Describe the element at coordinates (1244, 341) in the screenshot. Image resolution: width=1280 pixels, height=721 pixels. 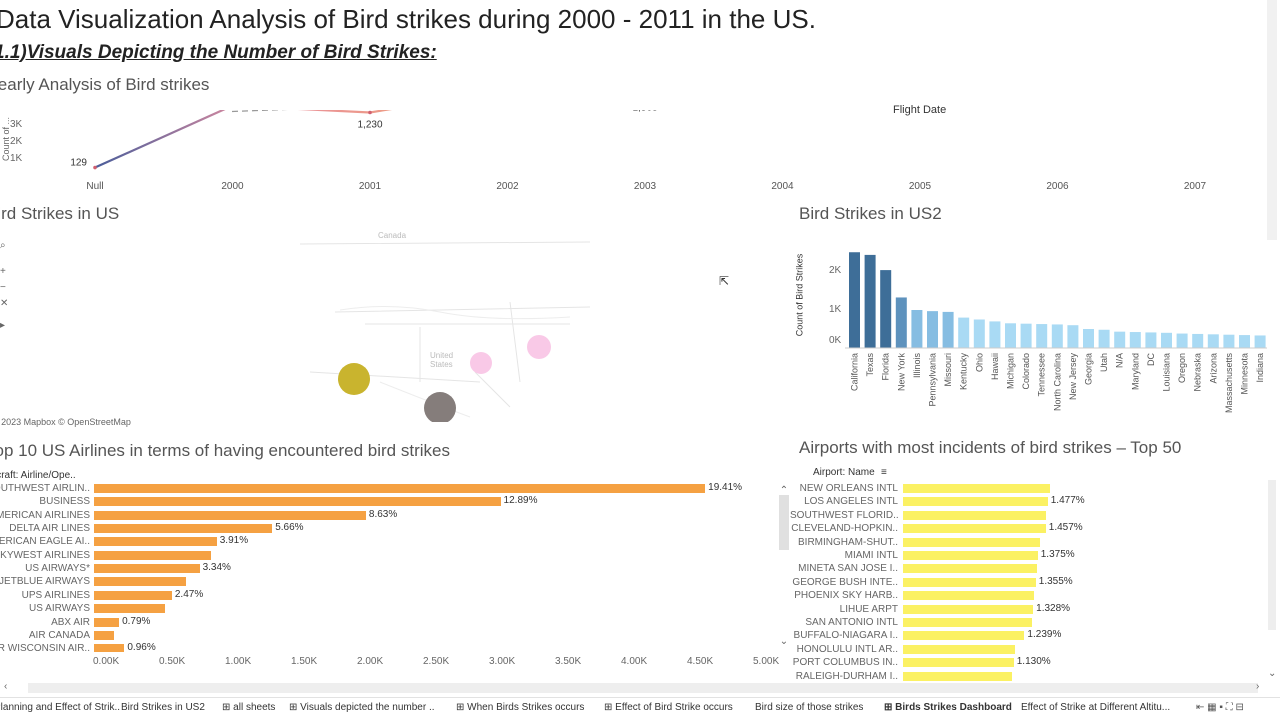
I see `bar-minnesota` at that location.